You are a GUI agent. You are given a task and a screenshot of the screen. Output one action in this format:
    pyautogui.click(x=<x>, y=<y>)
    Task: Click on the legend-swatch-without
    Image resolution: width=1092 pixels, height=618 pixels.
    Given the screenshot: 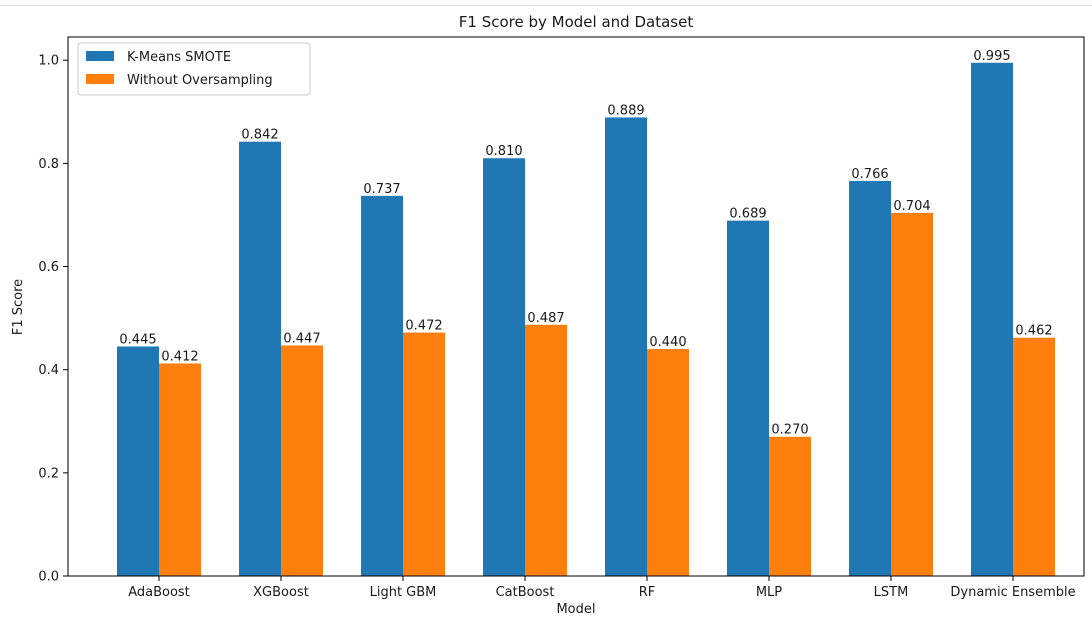 What is the action you would take?
    pyautogui.click(x=100, y=79)
    